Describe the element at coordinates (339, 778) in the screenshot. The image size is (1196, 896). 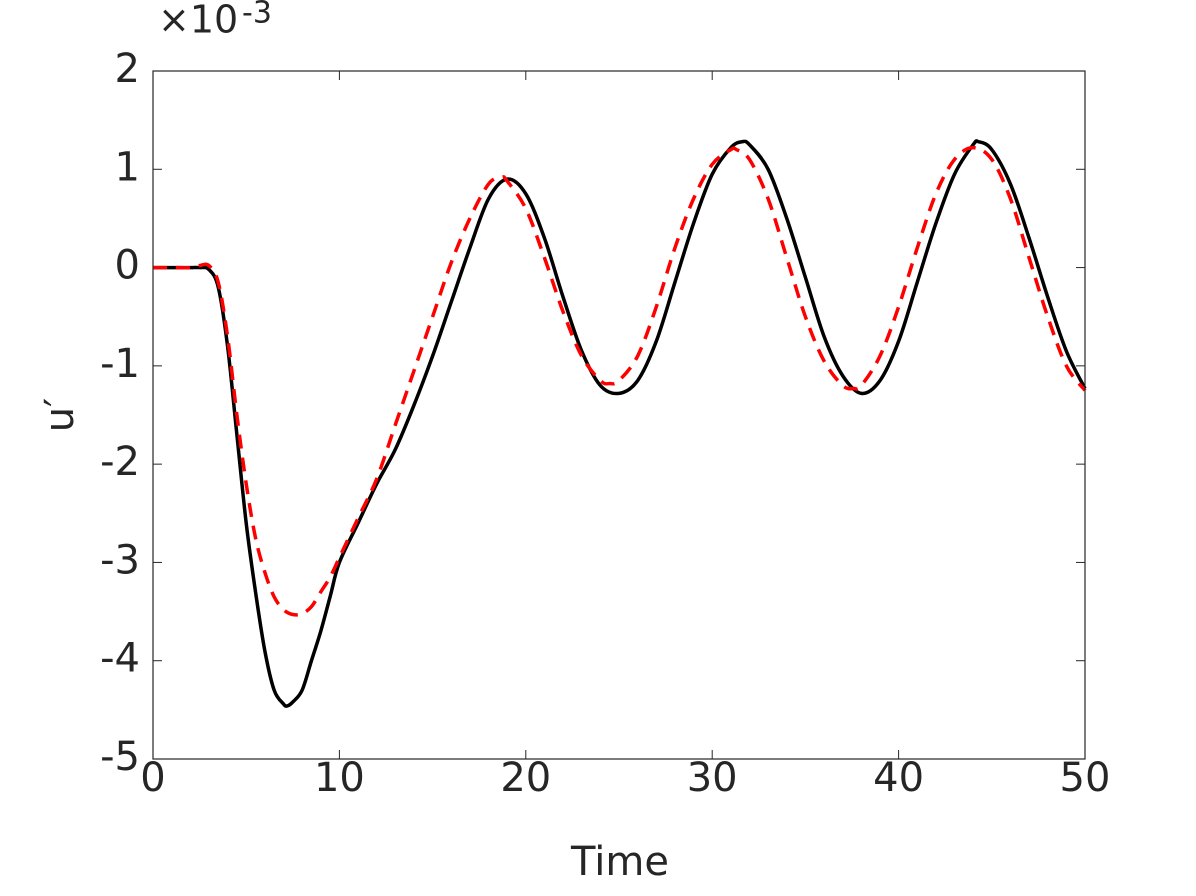
I see `x-tick-label: 10` at that location.